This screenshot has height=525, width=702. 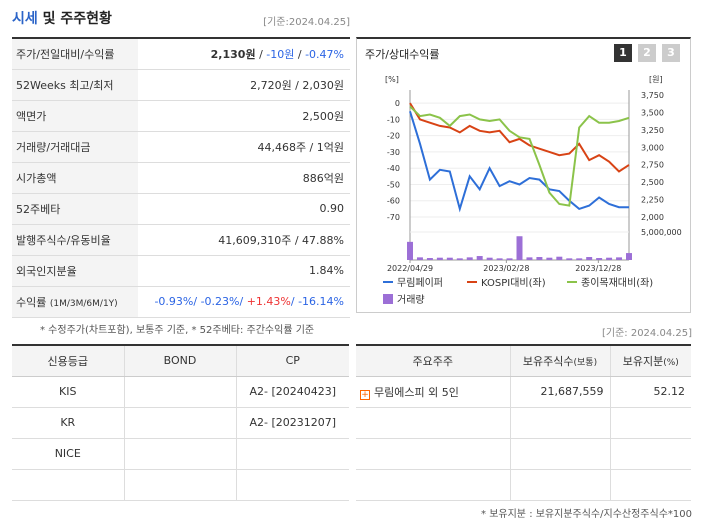 I want to click on y-left-tick: 0, so click(x=397, y=103).